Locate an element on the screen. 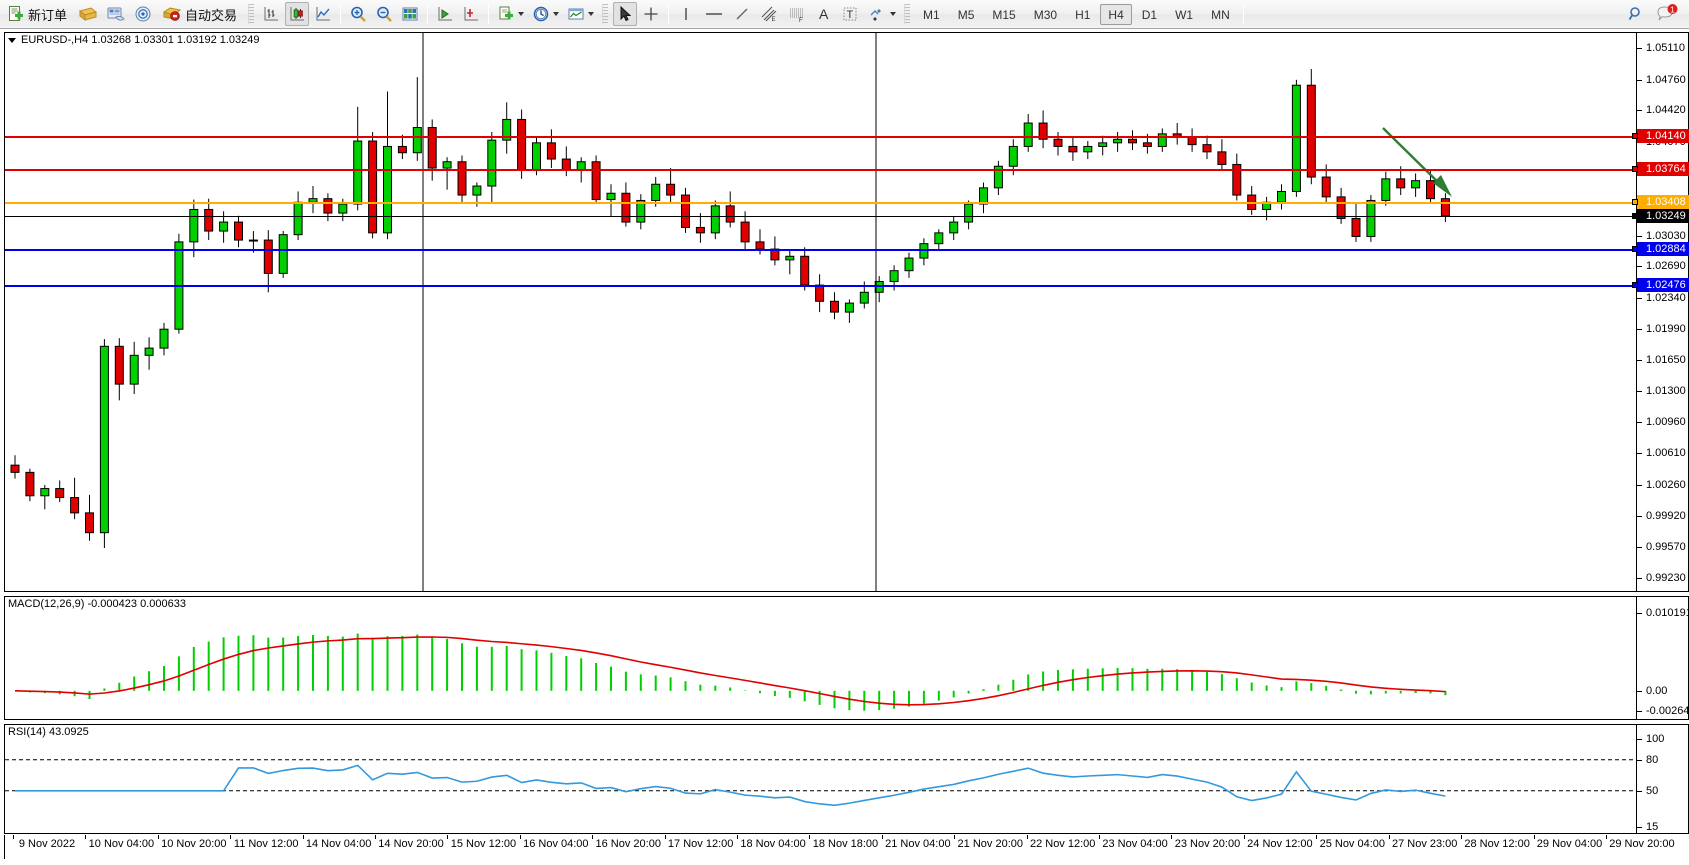  rsi-tick: 100 is located at coordinates (1662, 739).